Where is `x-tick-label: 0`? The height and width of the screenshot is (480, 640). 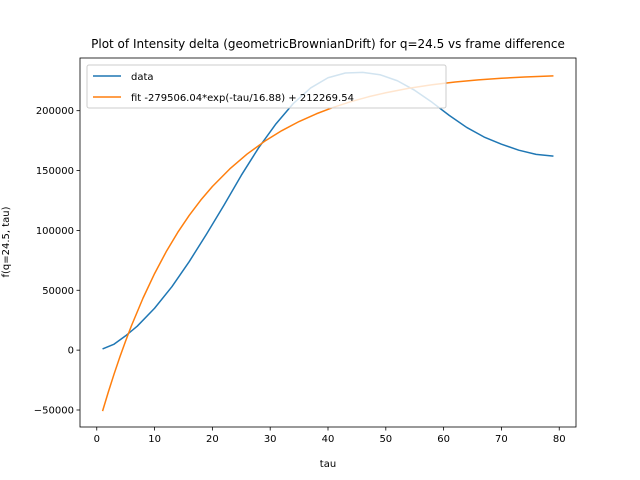
x-tick-label: 0 is located at coordinates (97, 439).